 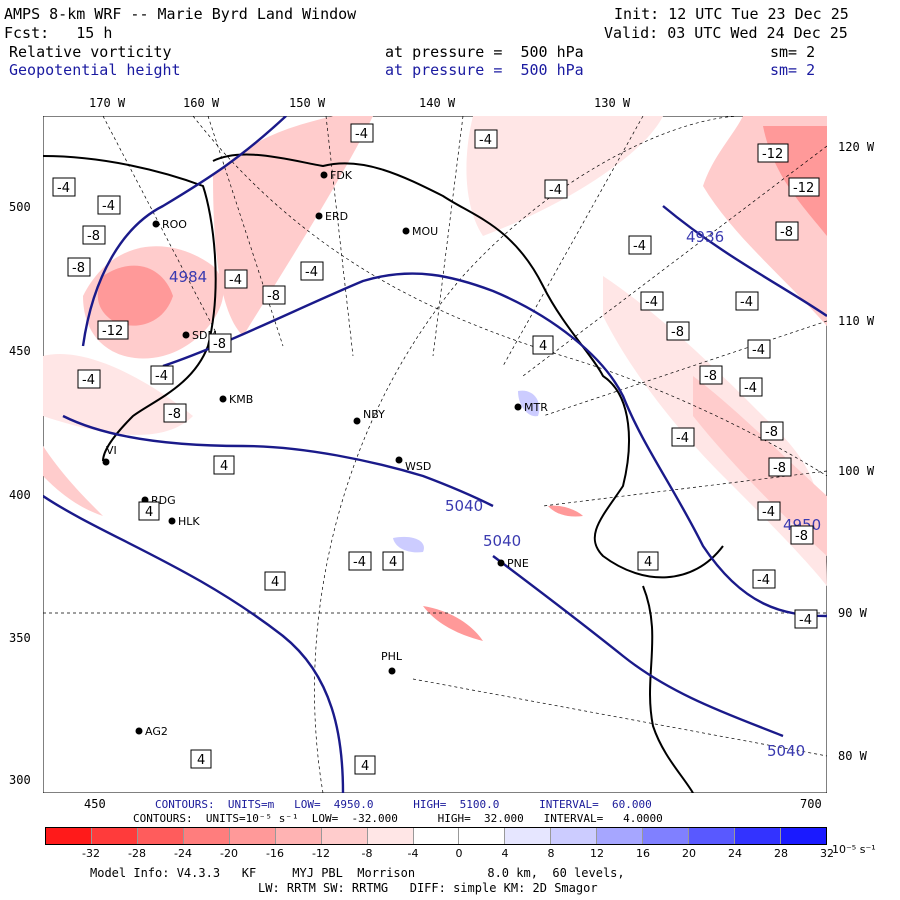 What do you see at coordinates (705, 237) in the screenshot?
I see `svg-text: 4936` at bounding box center [705, 237].